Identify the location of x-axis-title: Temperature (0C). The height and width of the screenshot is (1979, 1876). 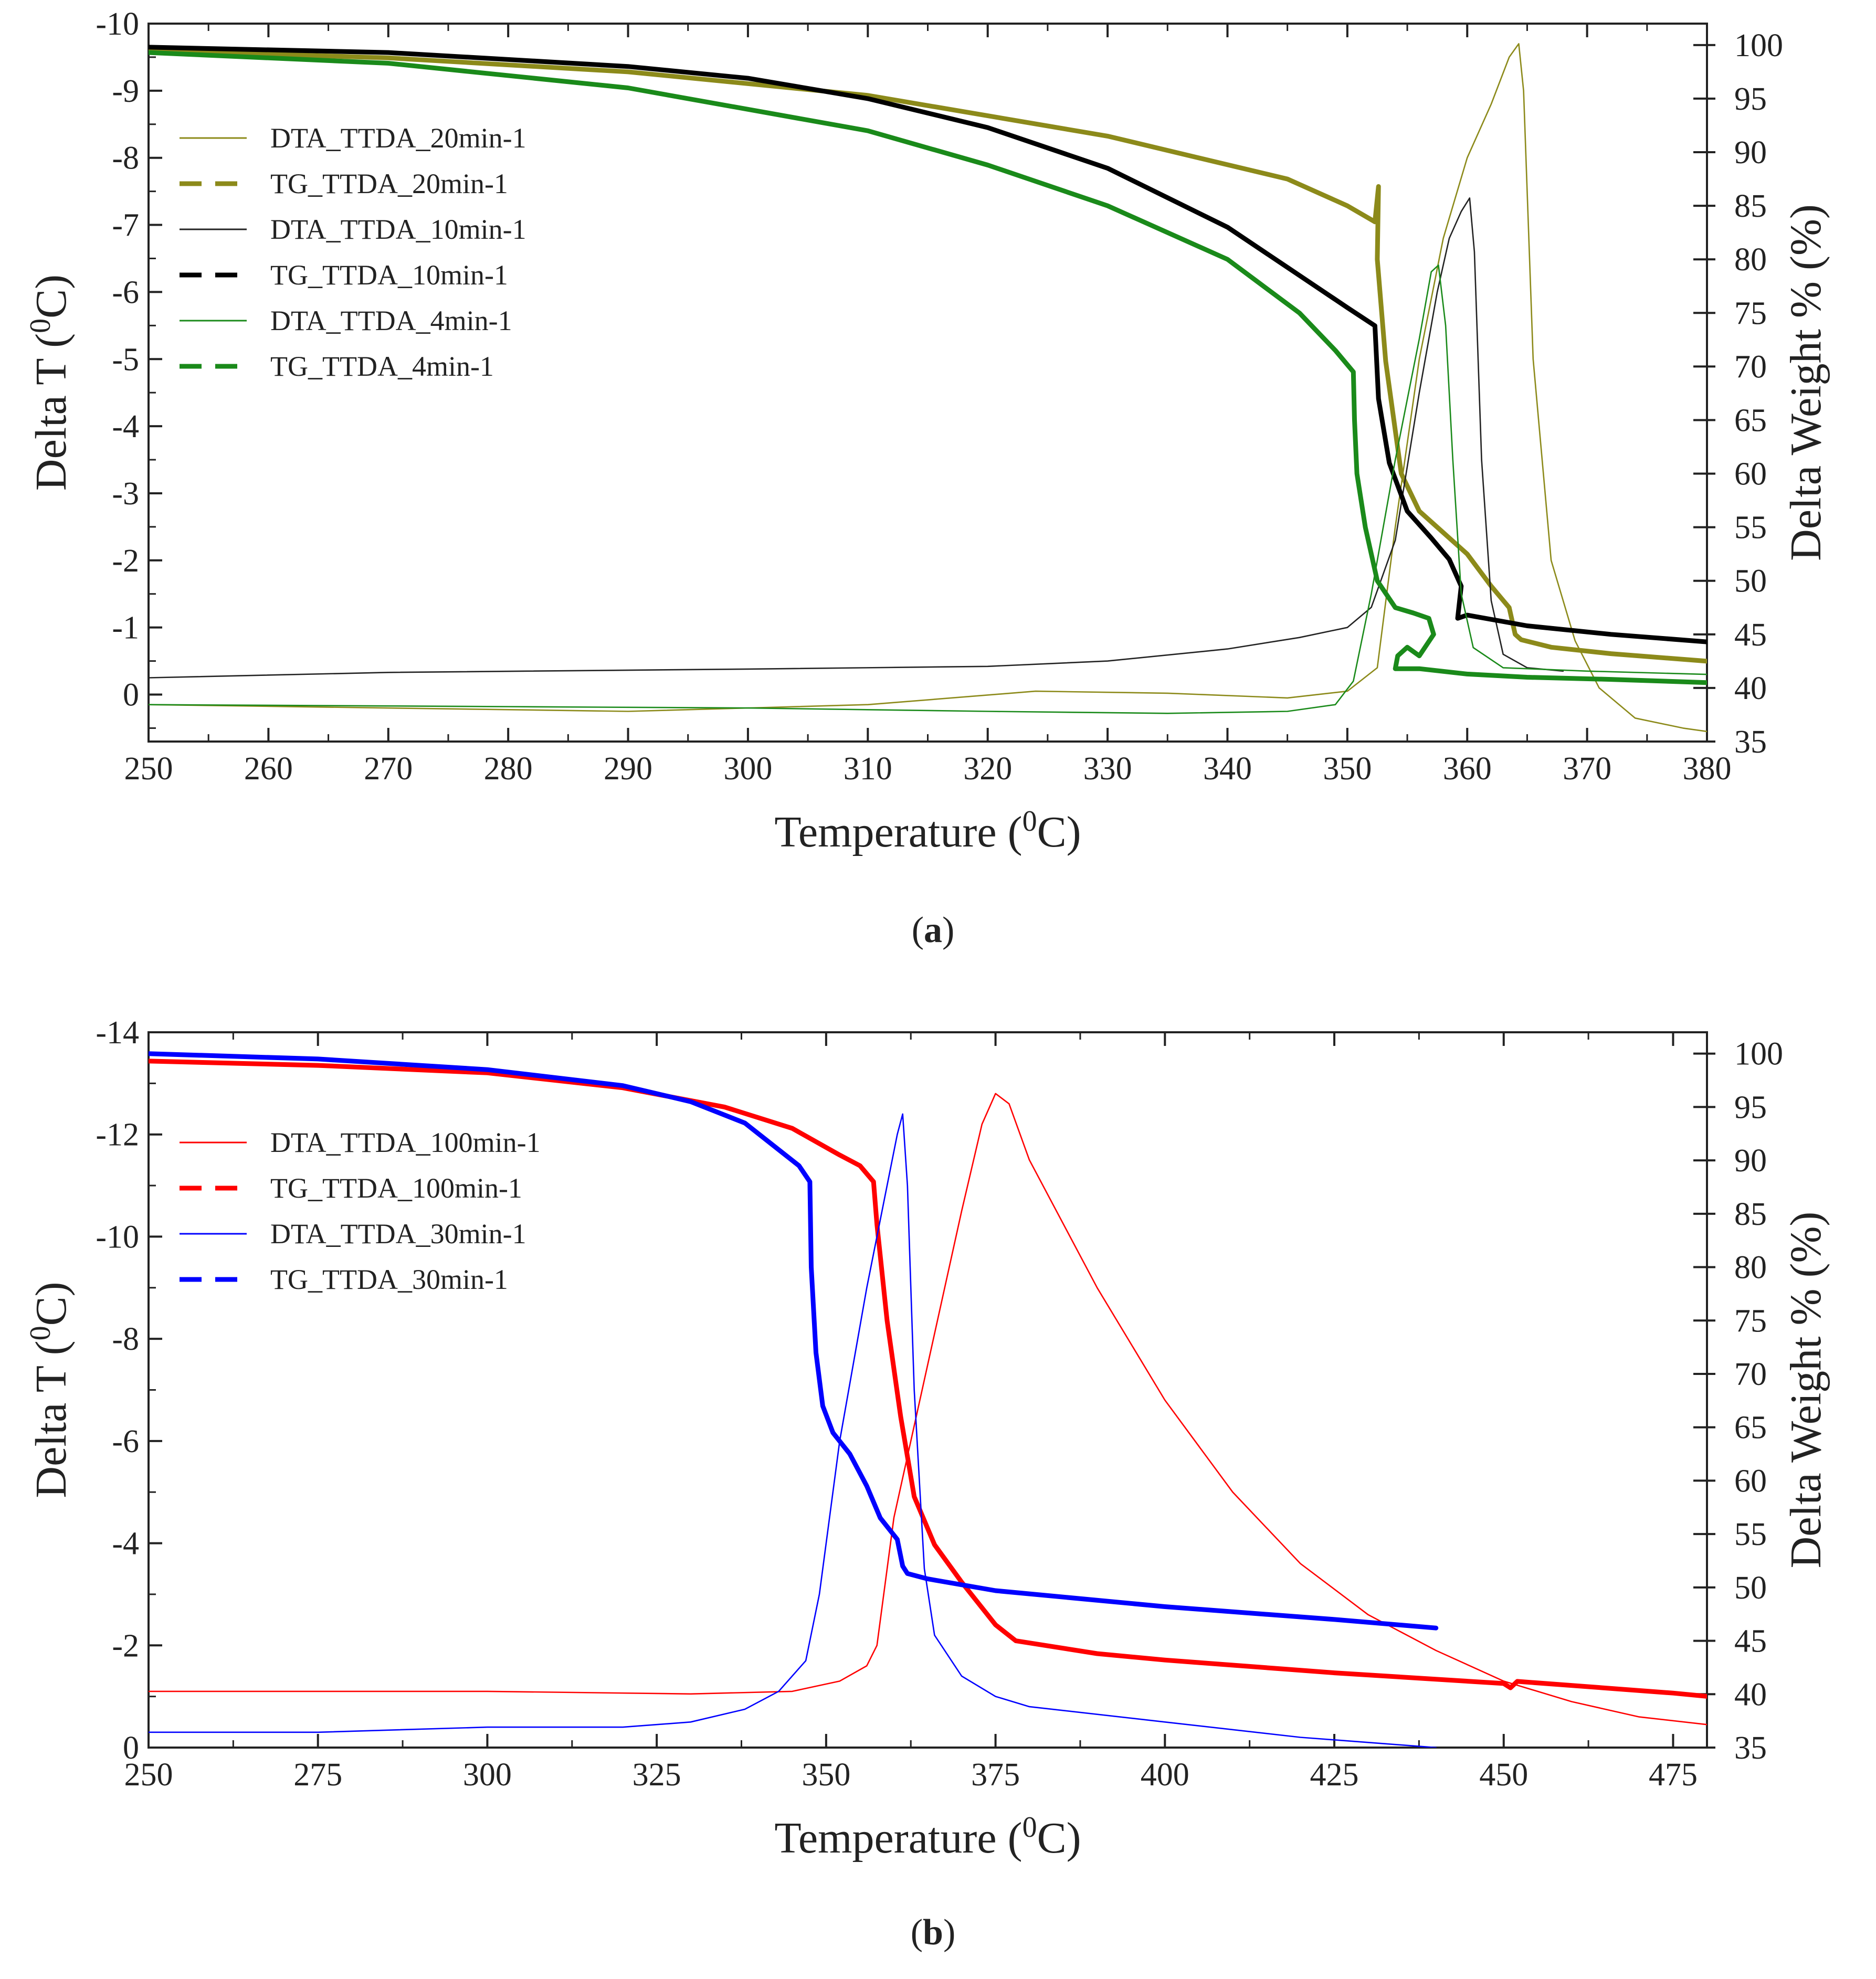
(927, 830).